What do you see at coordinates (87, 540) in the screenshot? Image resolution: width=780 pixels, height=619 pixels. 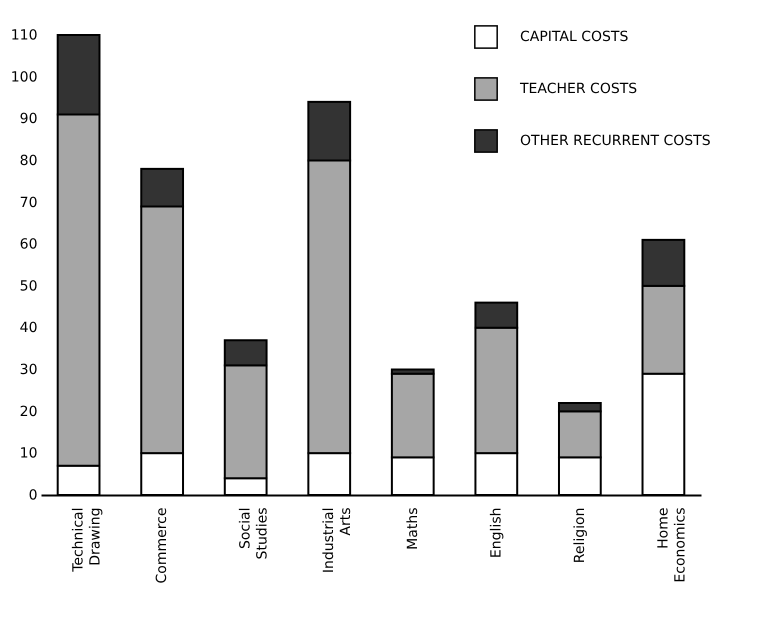 I see `x-tick-label: Technical Drawing` at bounding box center [87, 540].